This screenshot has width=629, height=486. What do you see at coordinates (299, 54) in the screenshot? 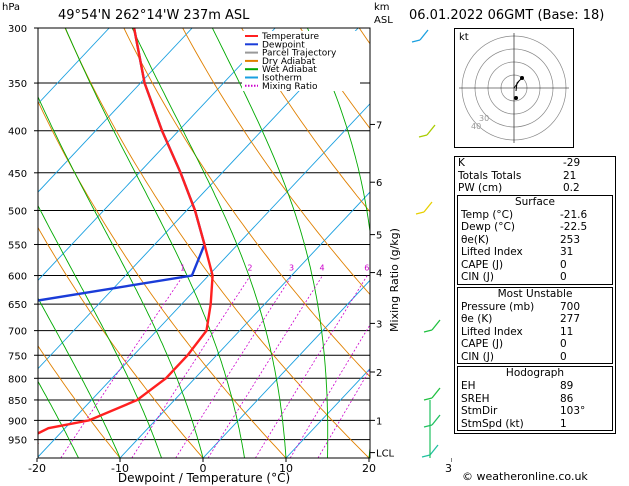
I see `legend-entry: Parcel Trajectory` at bounding box center [299, 54].